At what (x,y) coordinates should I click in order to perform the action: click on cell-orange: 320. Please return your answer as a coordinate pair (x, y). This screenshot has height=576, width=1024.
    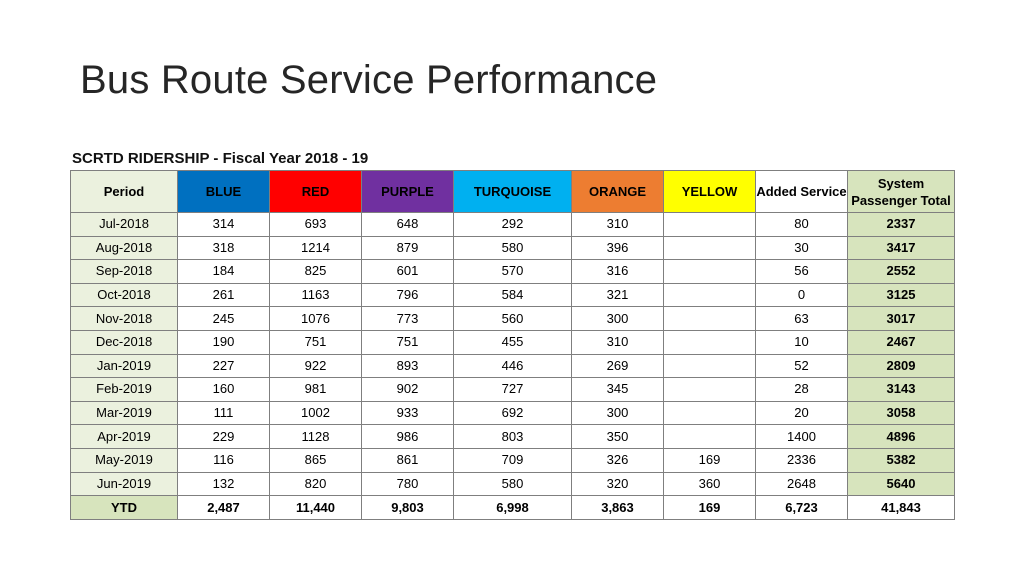
    Looking at the image, I should click on (617, 484).